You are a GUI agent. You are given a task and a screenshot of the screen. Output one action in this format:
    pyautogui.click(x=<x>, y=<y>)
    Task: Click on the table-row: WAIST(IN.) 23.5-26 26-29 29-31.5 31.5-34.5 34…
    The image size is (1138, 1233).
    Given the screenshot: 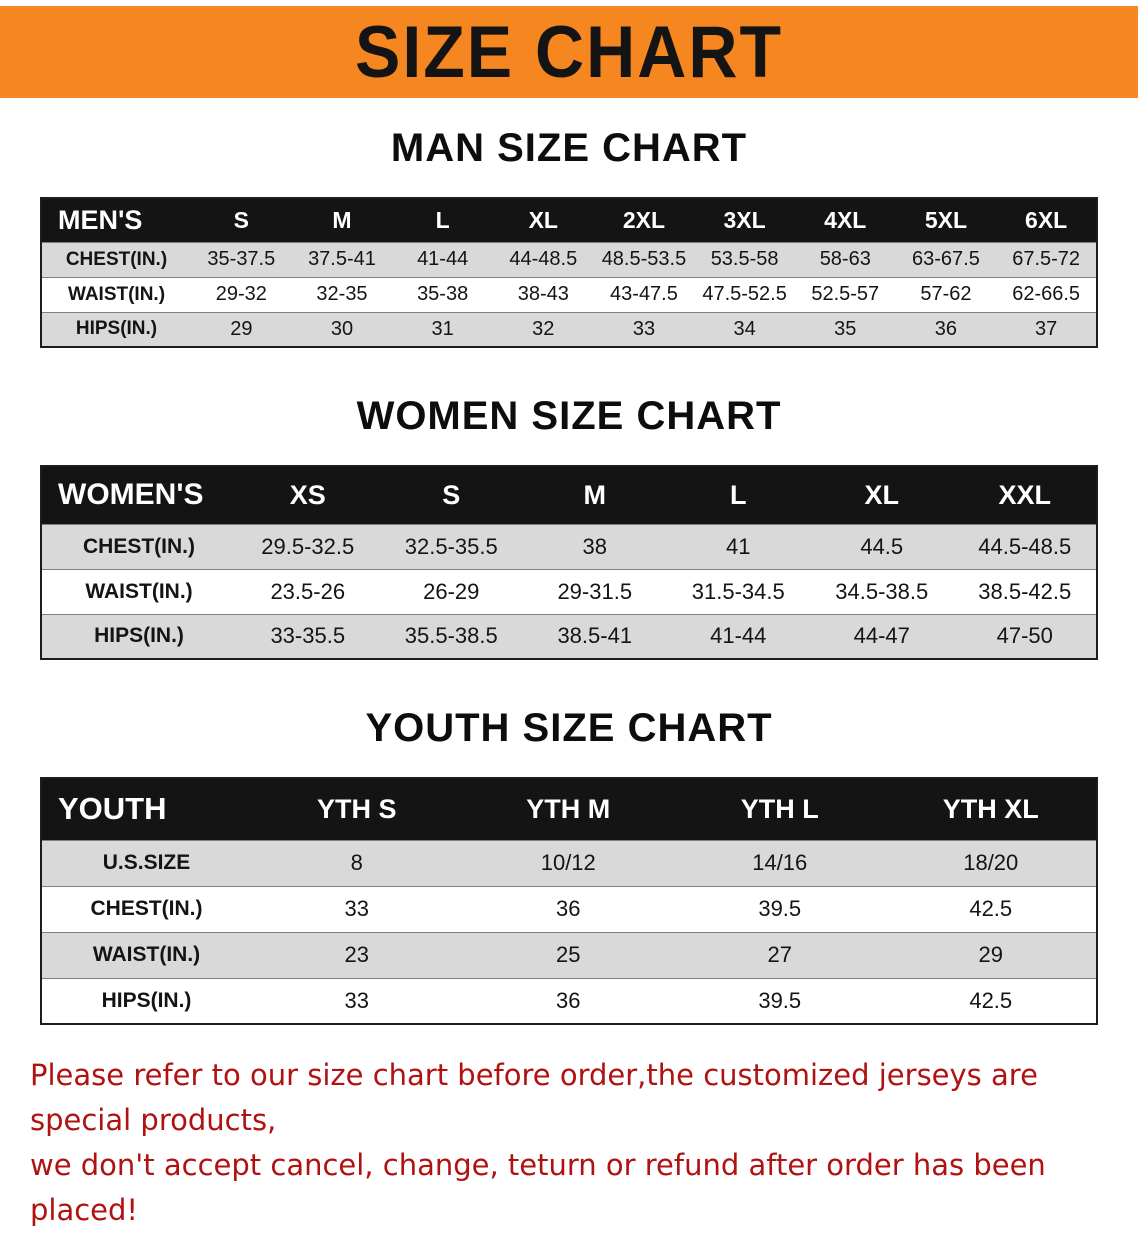 What is the action you would take?
    pyautogui.click(x=569, y=591)
    